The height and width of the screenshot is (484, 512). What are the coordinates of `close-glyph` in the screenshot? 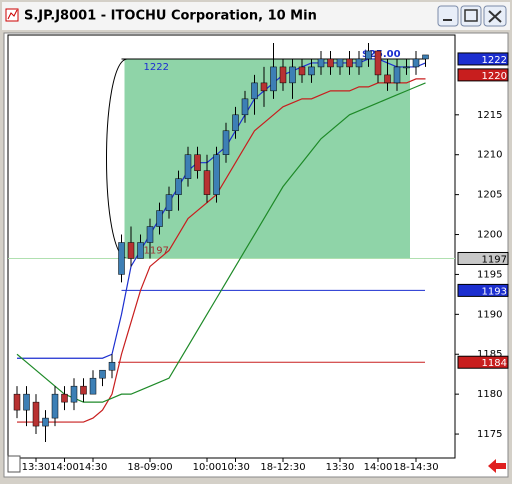 It's located at (495, 16).